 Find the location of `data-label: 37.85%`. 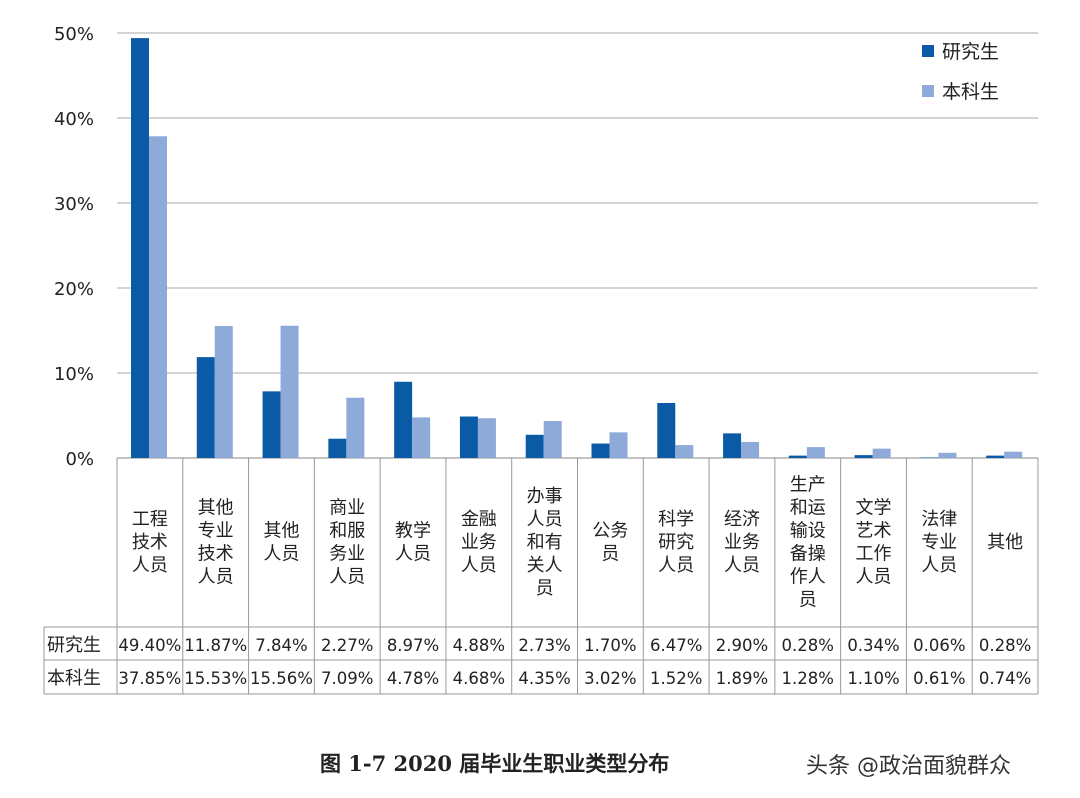

data-label: 37.85% is located at coordinates (149, 678).